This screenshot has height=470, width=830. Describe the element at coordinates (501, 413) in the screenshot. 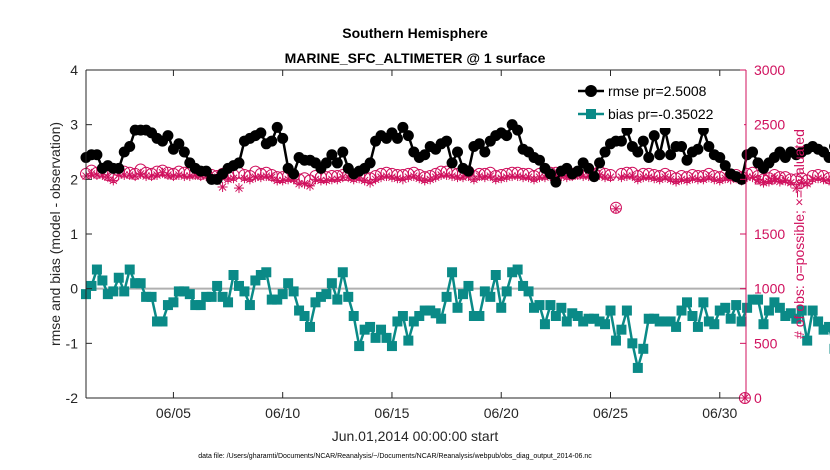

I see `x-tick-label: 06/20` at that location.